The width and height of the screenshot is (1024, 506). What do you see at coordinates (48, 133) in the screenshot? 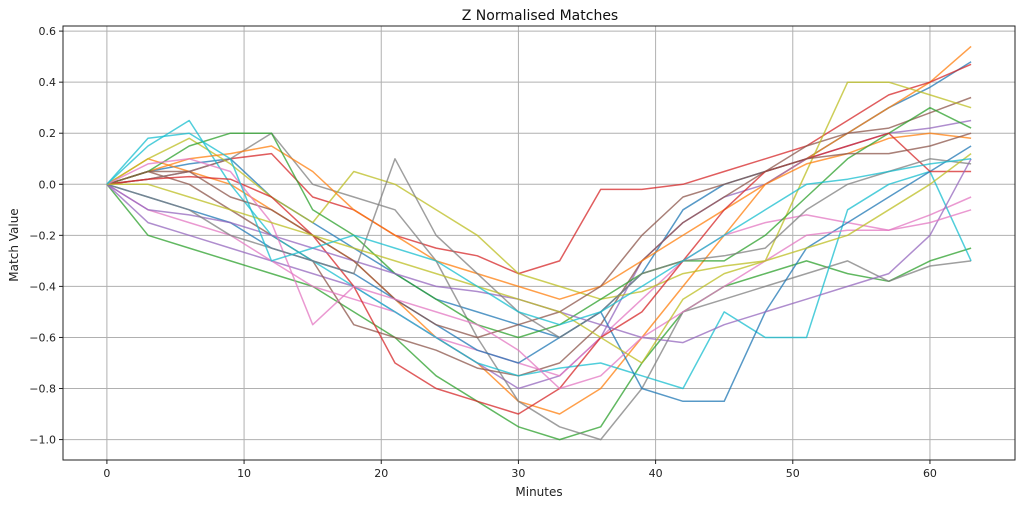
I see `y-tick-label: 0.2` at bounding box center [48, 133].